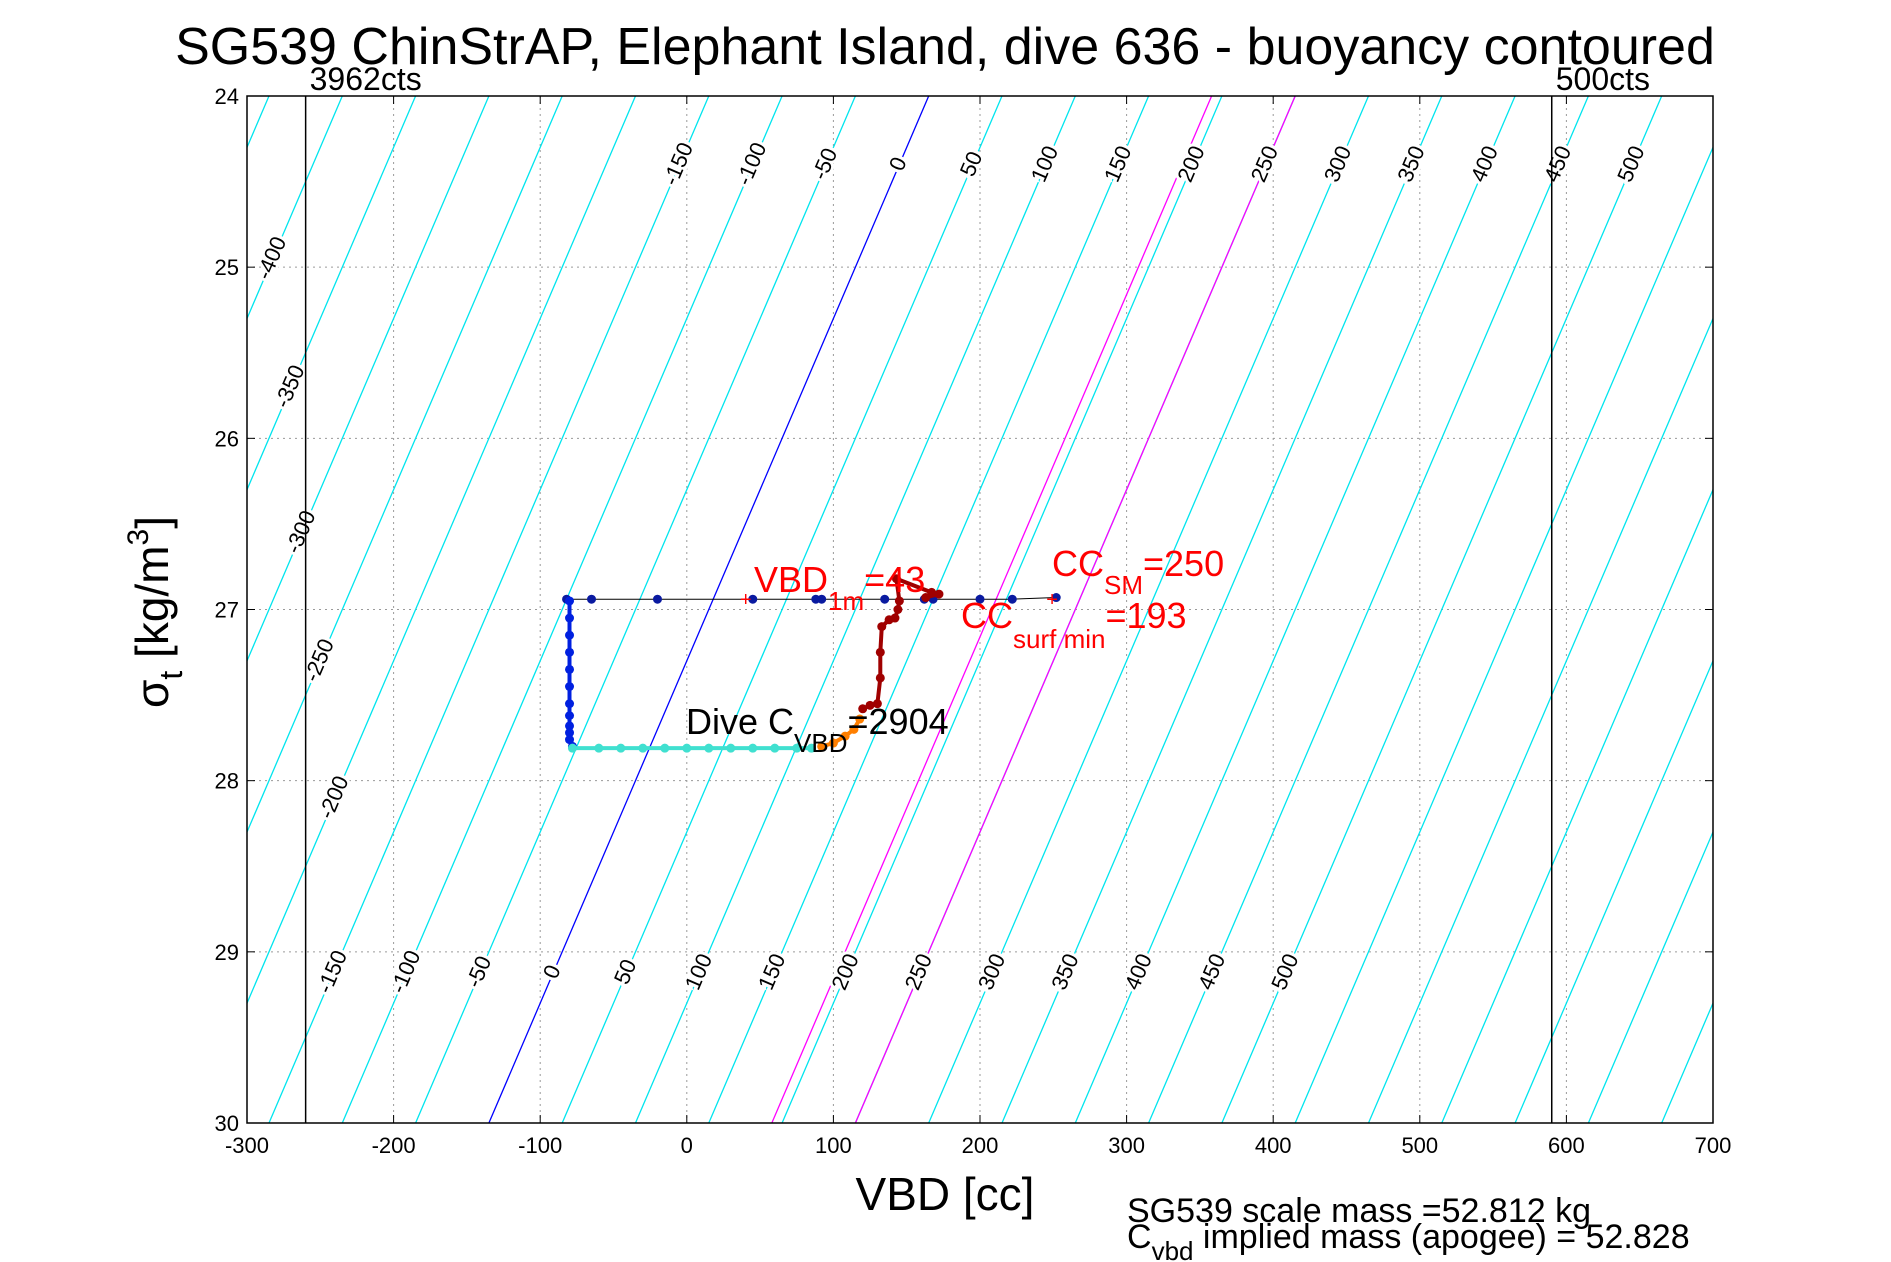 The width and height of the screenshot is (1891, 1262). I want to click on contour-line--400, so click(295, 208).